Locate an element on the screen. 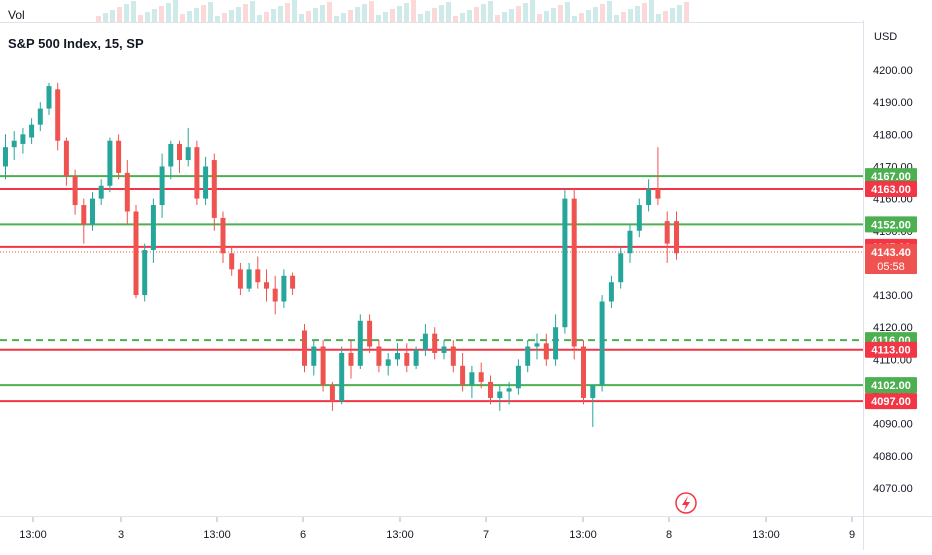 This screenshot has width=932, height=555. currency-label: USD is located at coordinates (886, 37).